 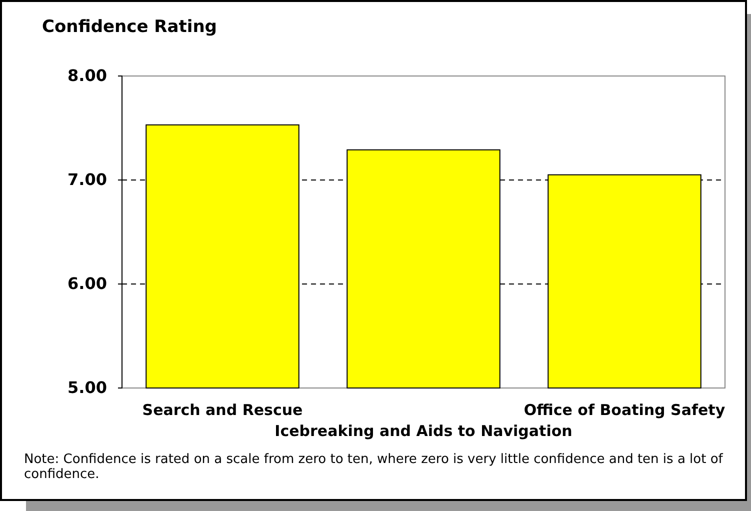 I want to click on y-tick-label: 6.00, so click(x=87, y=284).